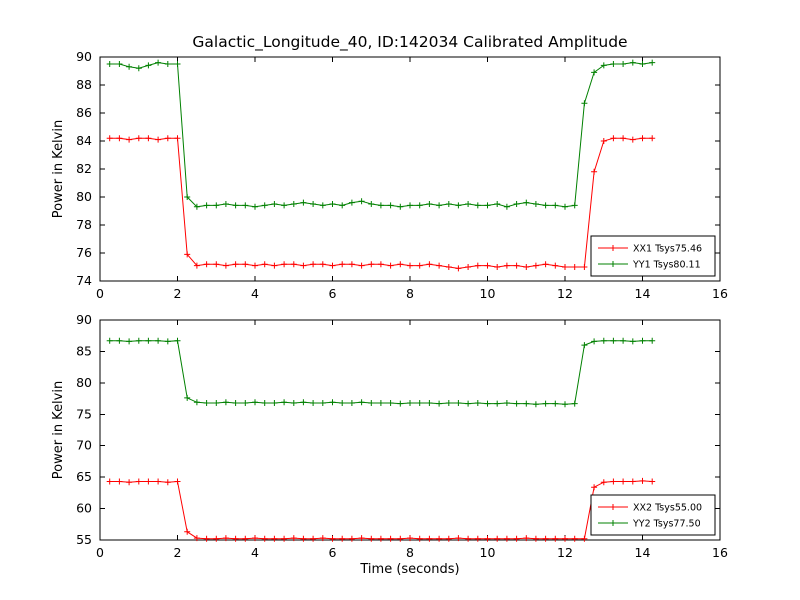 The height and width of the screenshot is (600, 800). Describe the element at coordinates (84, 508) in the screenshot. I see `y-tick-label: 60` at that location.